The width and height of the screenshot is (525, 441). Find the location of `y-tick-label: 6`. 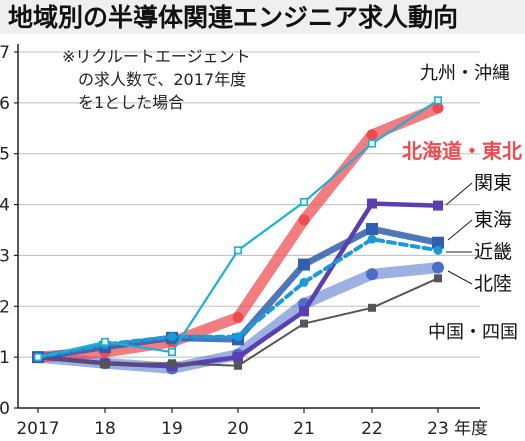

y-tick-label: 6 is located at coordinates (5, 104).